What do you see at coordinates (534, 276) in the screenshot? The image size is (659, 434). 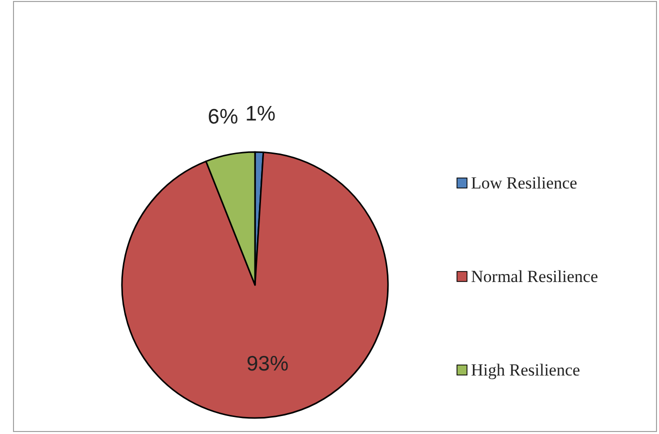 I see `legend-label: Normal Resilience` at bounding box center [534, 276].